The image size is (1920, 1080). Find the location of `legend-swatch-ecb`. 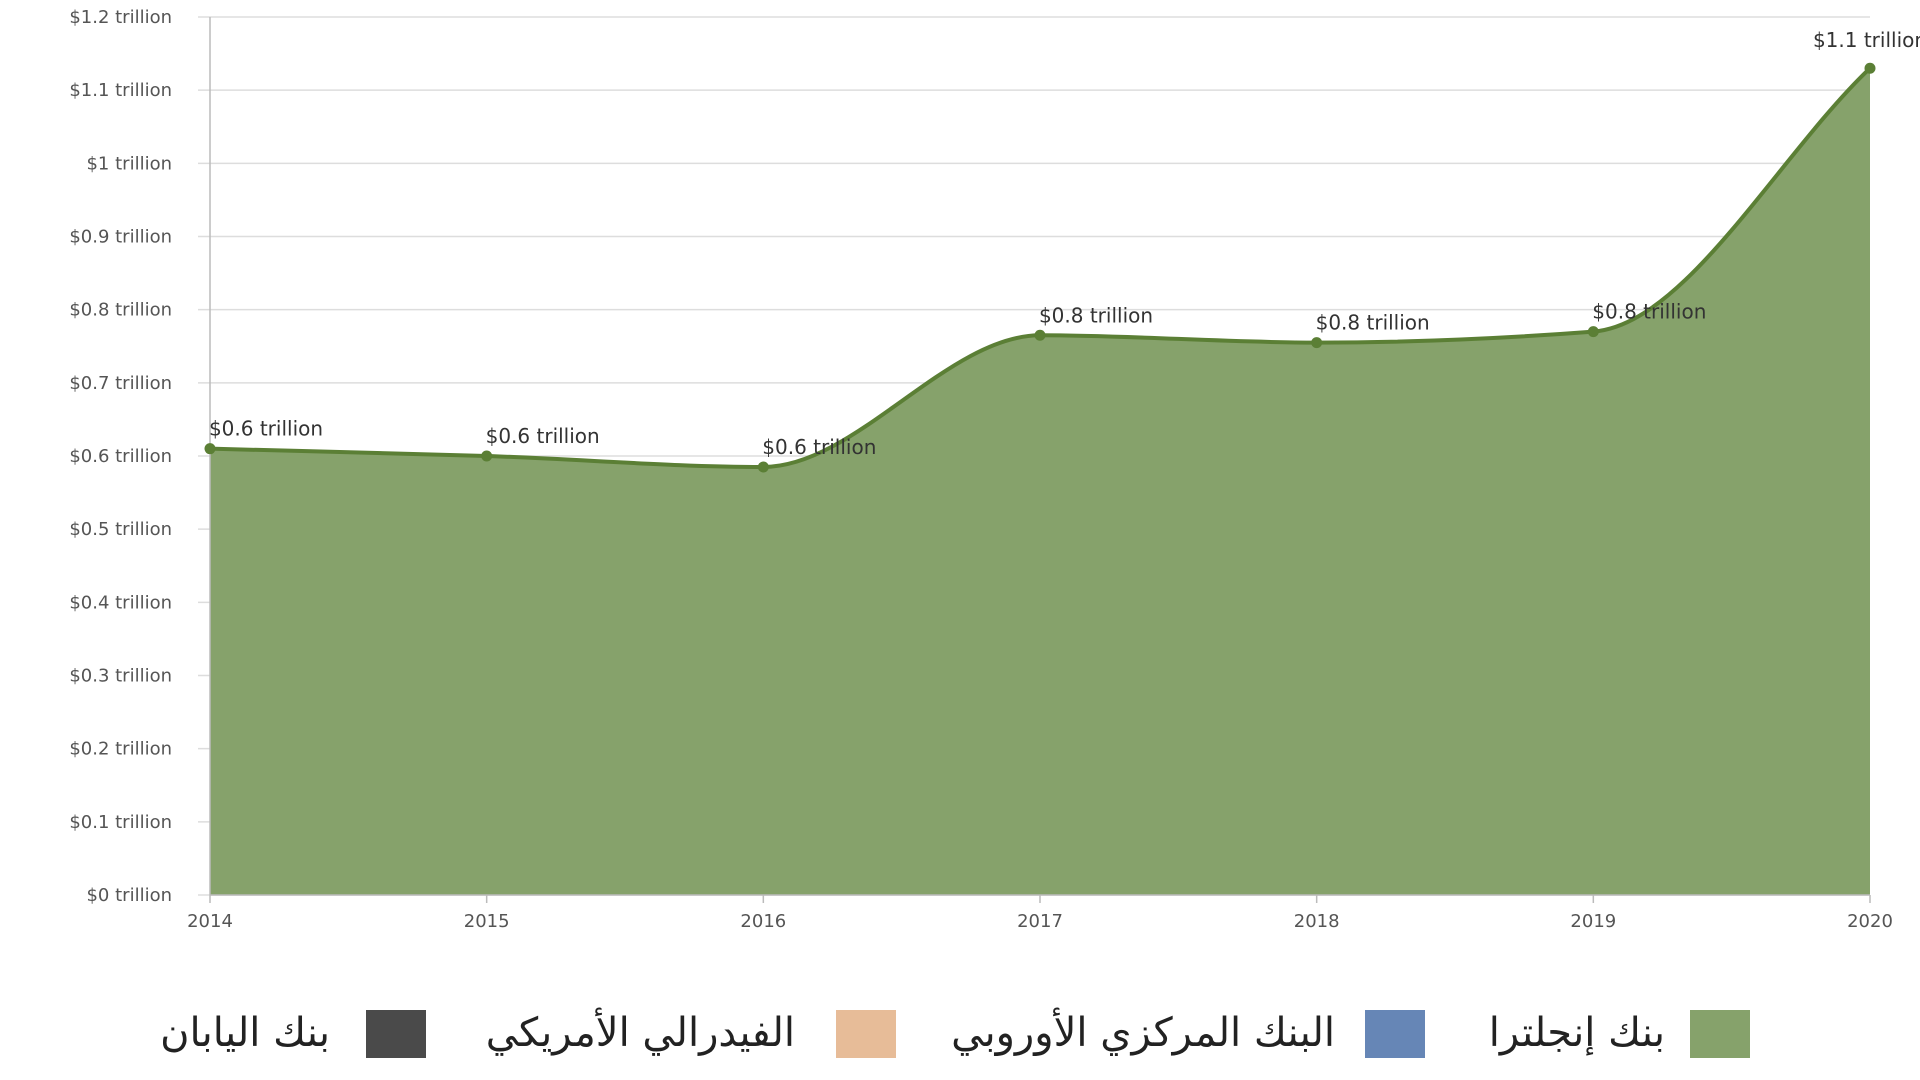

legend-swatch-ecb is located at coordinates (1395, 1034).